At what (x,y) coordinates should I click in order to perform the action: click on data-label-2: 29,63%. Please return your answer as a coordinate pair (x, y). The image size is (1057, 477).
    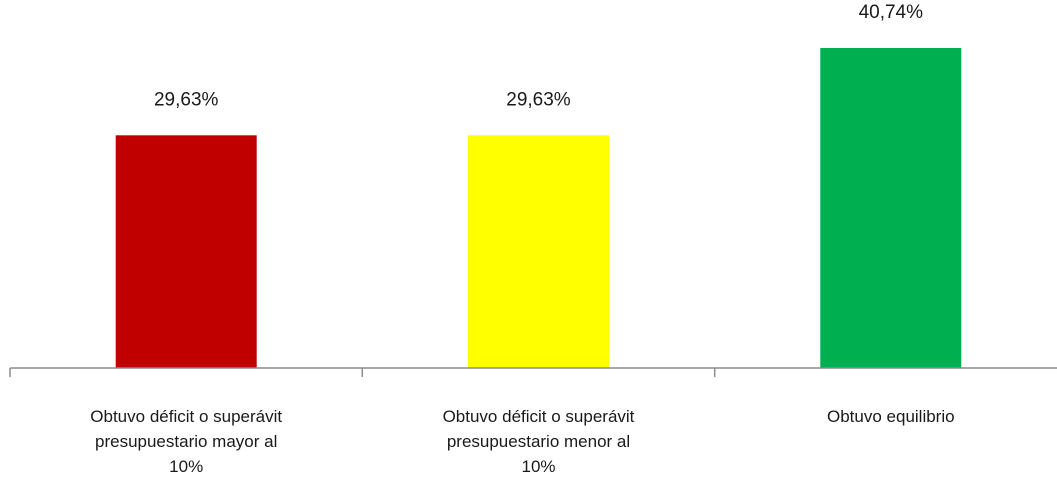
    Looking at the image, I should click on (538, 99).